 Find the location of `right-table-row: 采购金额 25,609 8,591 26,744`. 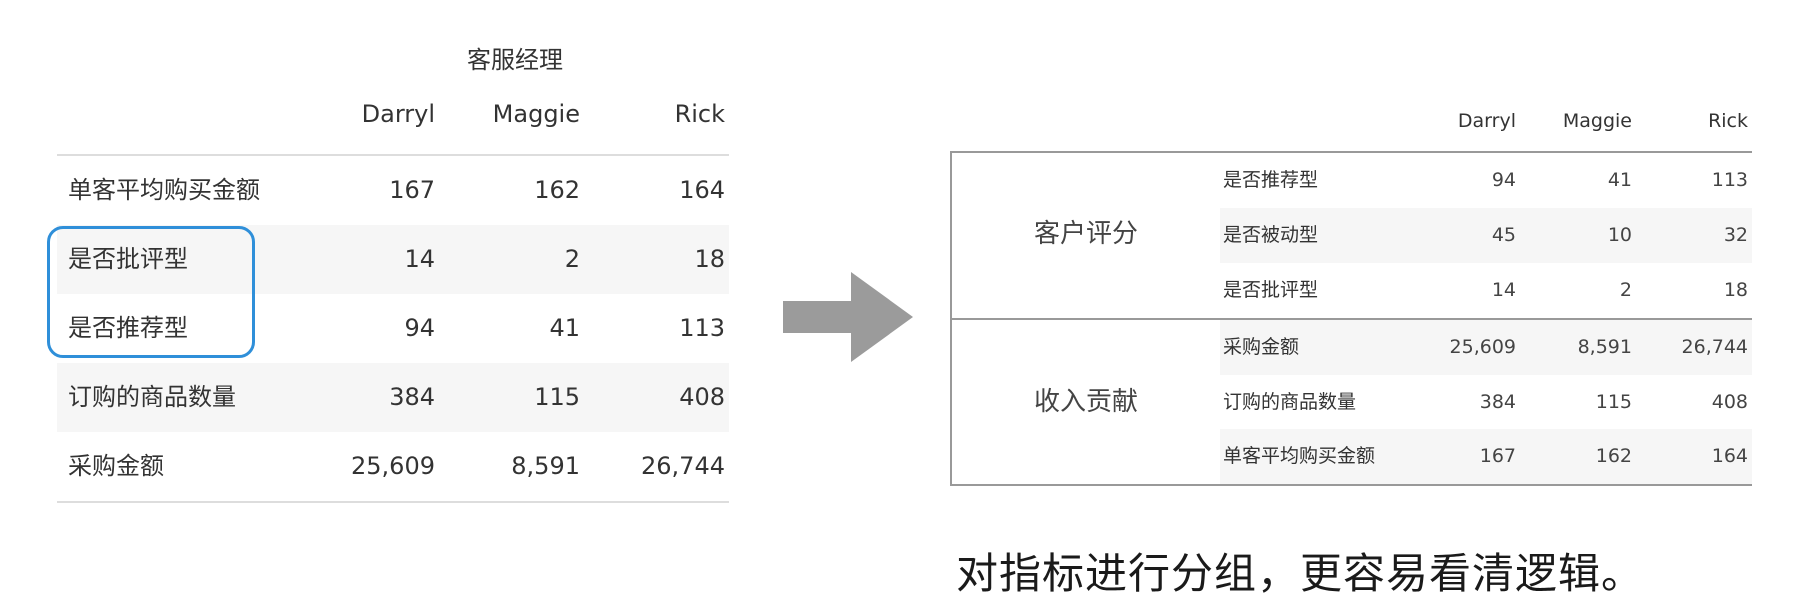

right-table-row: 采购金额 25,609 8,591 26,744 is located at coordinates (1486, 347).